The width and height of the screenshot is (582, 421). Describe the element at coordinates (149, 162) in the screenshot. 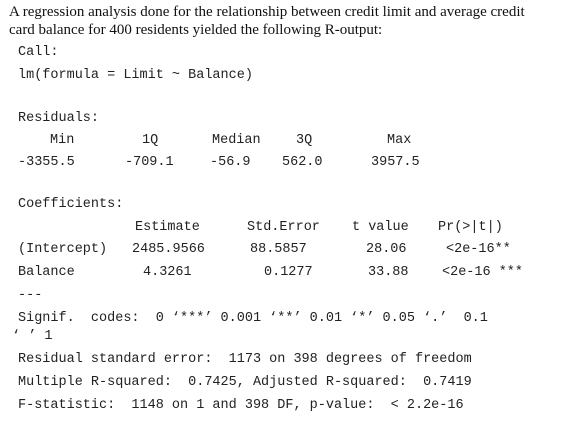

I see `residuals-value-1q: -709.1` at that location.